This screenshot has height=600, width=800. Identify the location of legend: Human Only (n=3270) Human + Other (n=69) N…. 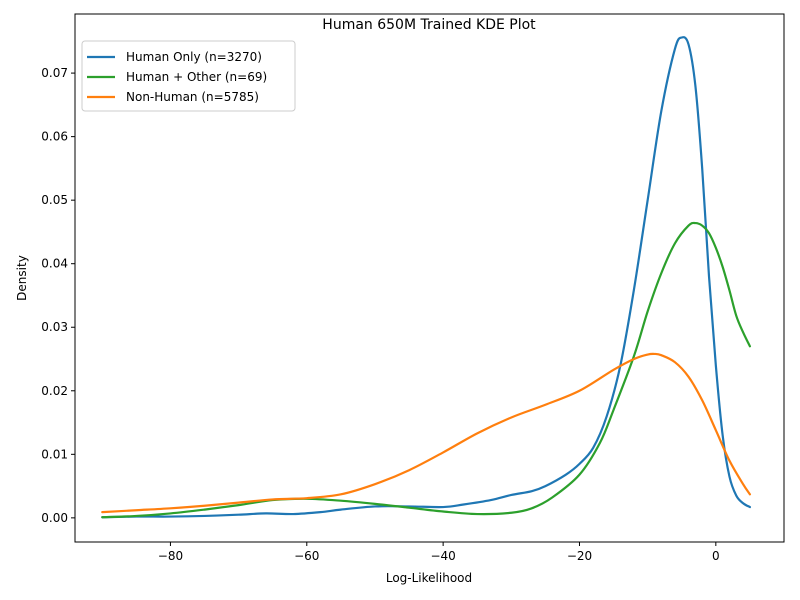
(188, 76).